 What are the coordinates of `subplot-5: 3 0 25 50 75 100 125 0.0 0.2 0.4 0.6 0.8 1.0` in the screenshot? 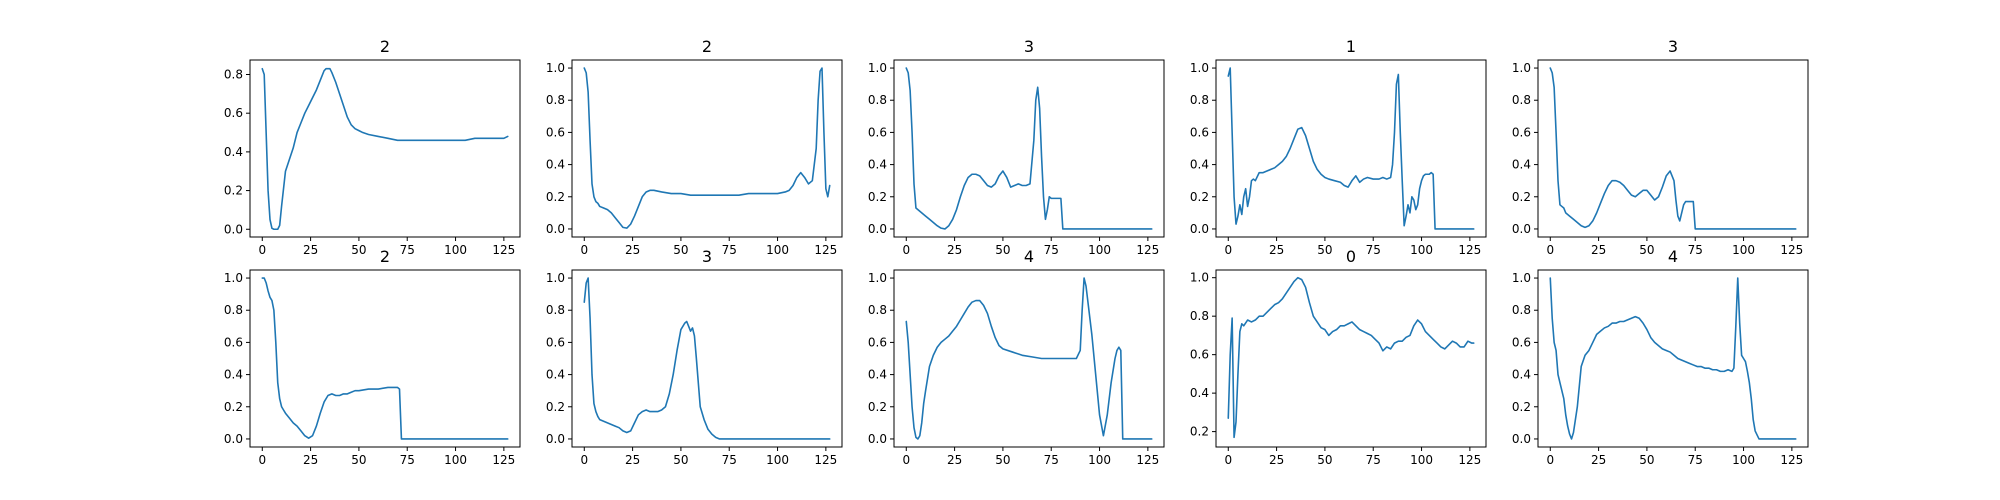 It's located at (1660, 147).